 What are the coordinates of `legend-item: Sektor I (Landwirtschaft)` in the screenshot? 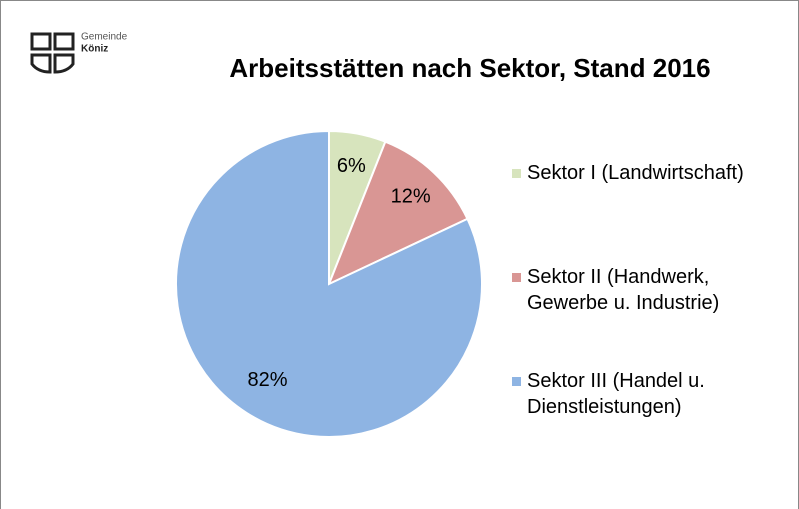 It's located at (652, 173).